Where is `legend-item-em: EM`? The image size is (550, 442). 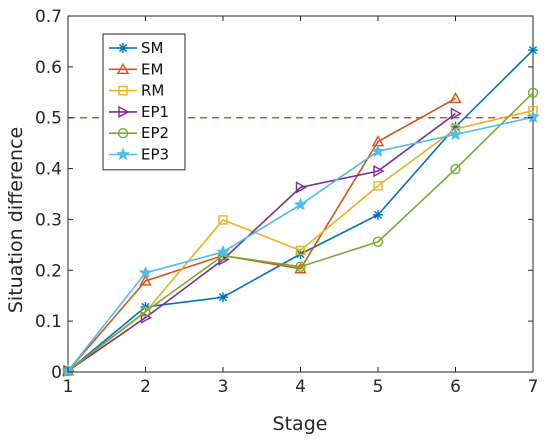 legend-item-em: EM is located at coordinates (136, 69).